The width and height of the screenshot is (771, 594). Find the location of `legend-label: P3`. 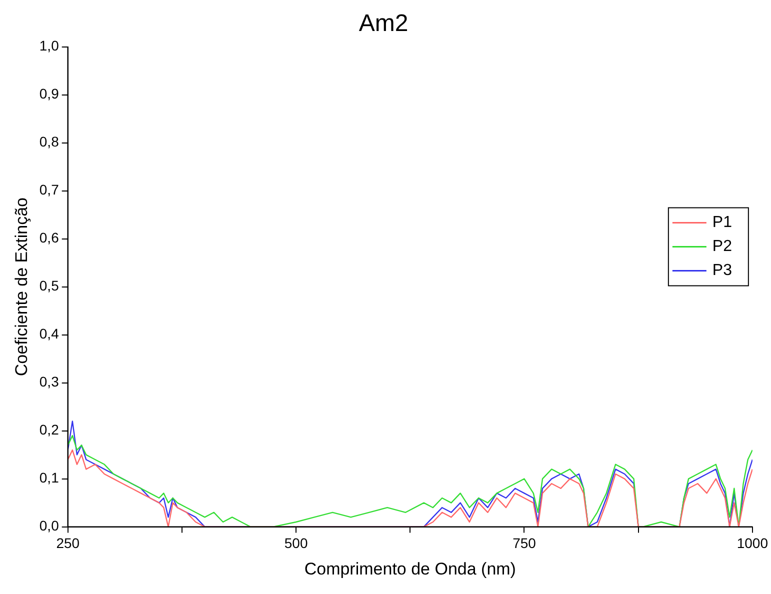

legend-label: P3 is located at coordinates (722, 271).